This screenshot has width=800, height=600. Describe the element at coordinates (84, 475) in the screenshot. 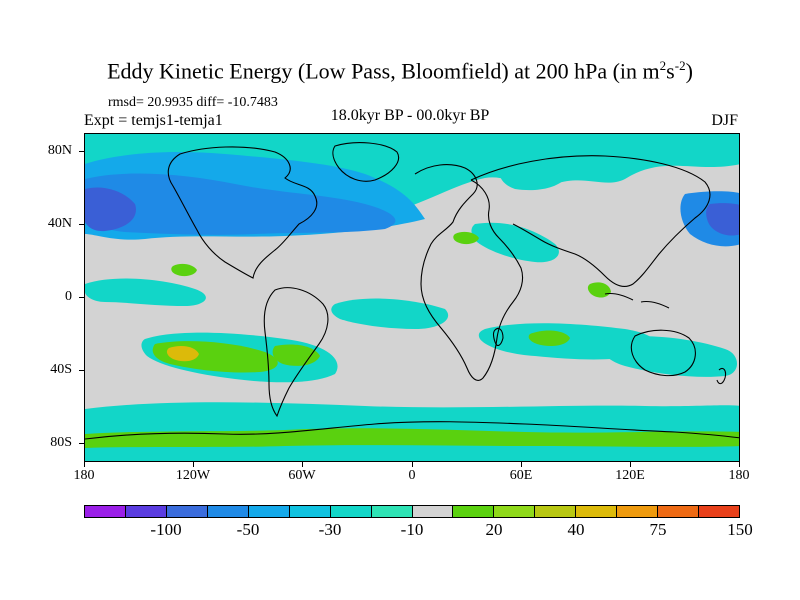

I see `lon-label-180w: 180` at that location.